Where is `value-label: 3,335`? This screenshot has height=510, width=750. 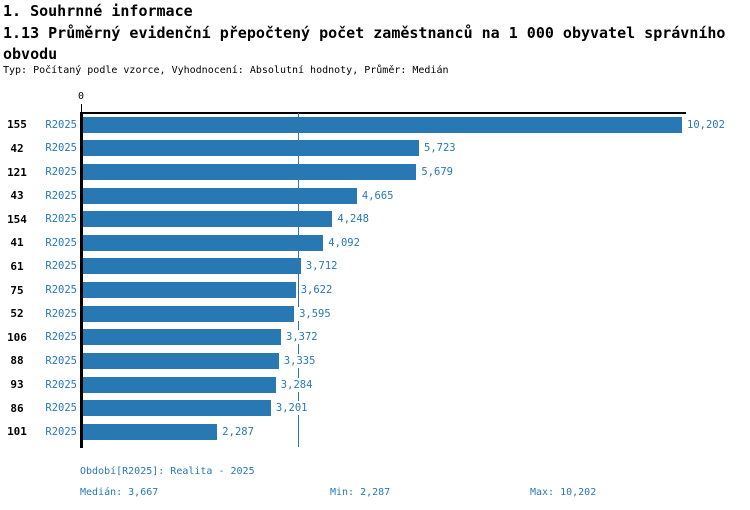 value-label: 3,335 is located at coordinates (299, 360).